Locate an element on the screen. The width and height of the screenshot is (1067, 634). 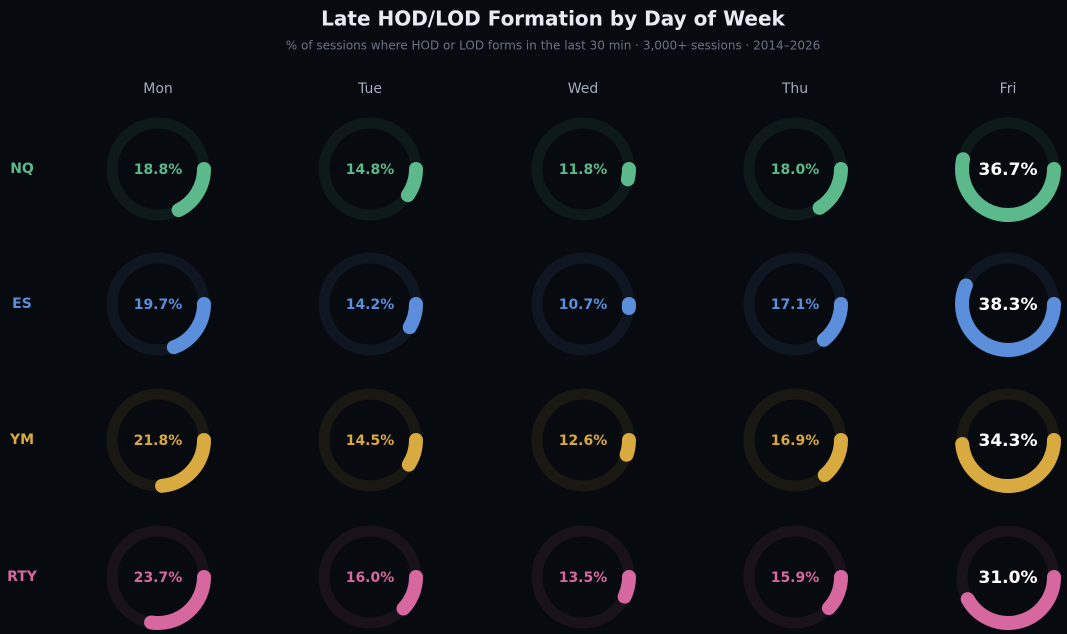
value-label: 17.1% is located at coordinates (795, 305).